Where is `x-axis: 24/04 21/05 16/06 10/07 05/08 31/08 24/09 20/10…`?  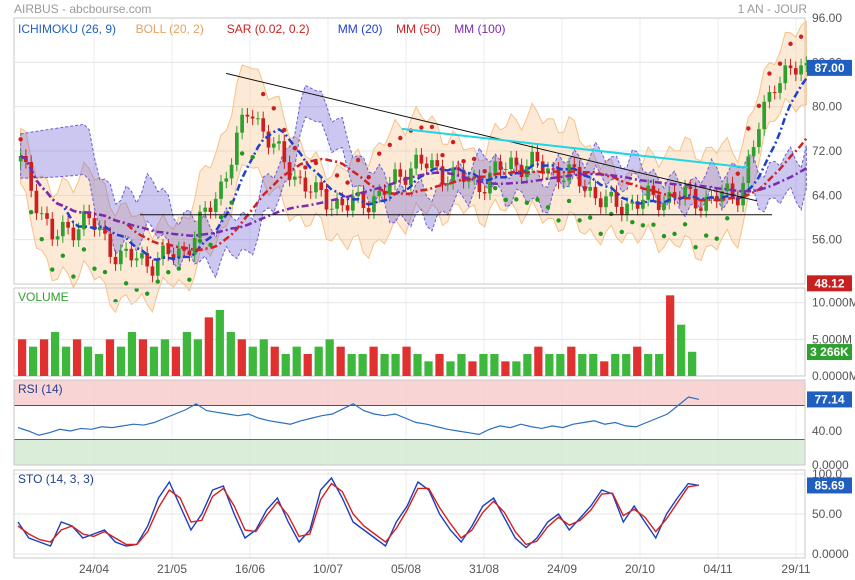
x-axis: 24/04 21/05 16/06 10/07 05/08 31/08 24/09 20/10… is located at coordinates (445, 569).